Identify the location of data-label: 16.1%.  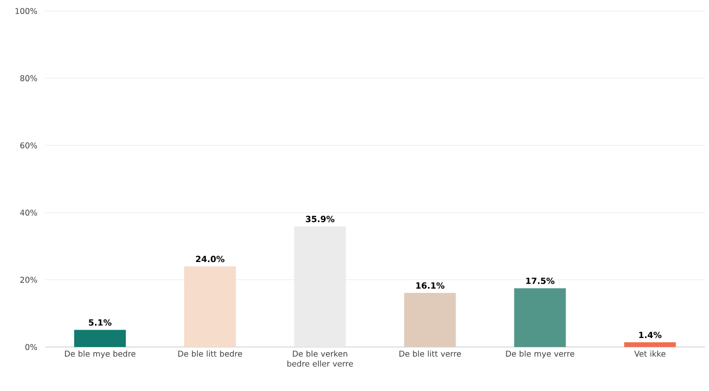
(430, 285).